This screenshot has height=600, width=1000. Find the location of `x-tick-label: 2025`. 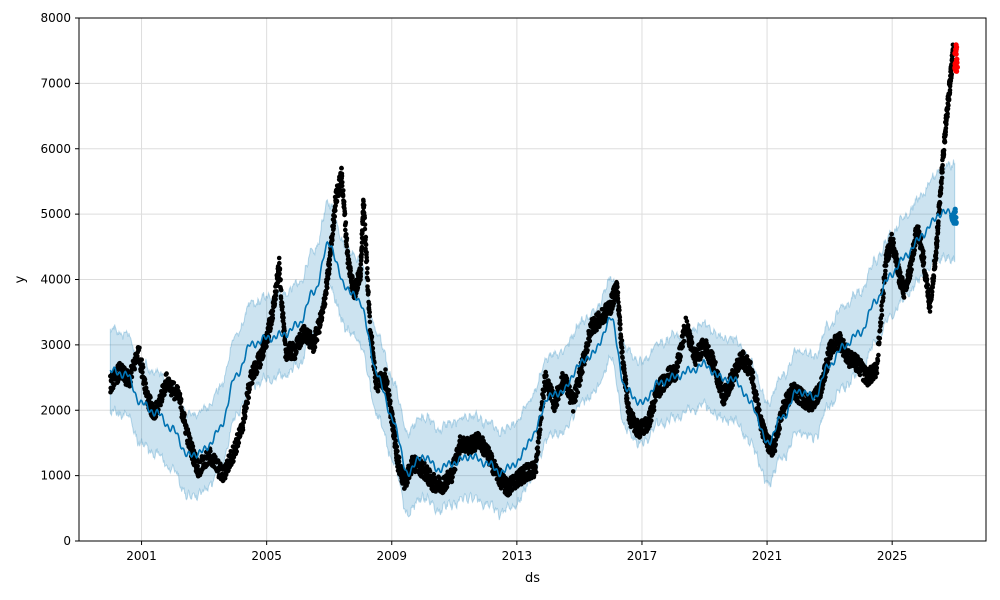

x-tick-label: 2025 is located at coordinates (892, 556).